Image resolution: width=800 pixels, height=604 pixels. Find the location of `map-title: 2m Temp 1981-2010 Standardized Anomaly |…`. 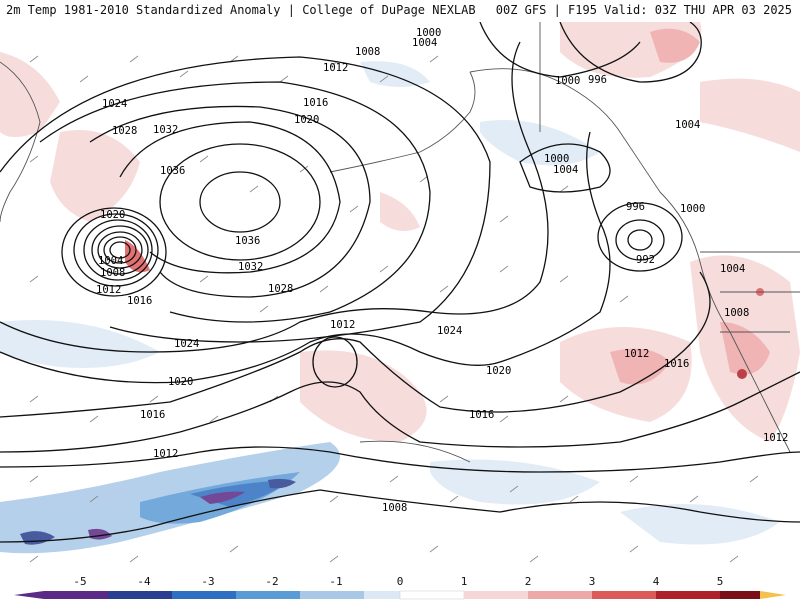

map-title: 2m Temp 1981-2010 Standardized Anomaly |… is located at coordinates (241, 10).